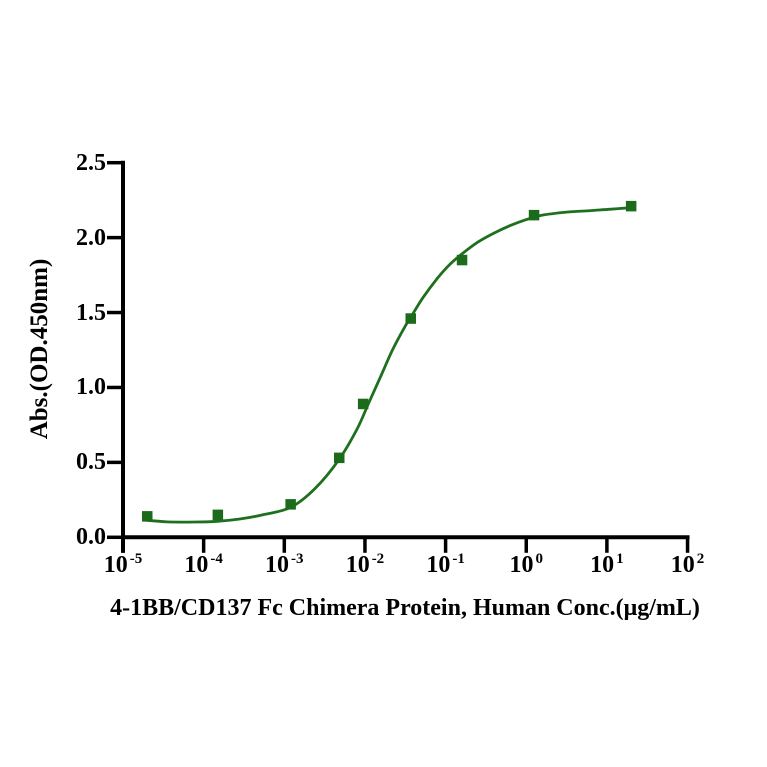 This screenshot has width=767, height=767. What do you see at coordinates (297, 559) in the screenshot?
I see `x-tick-exponent: -3` at bounding box center [297, 559].